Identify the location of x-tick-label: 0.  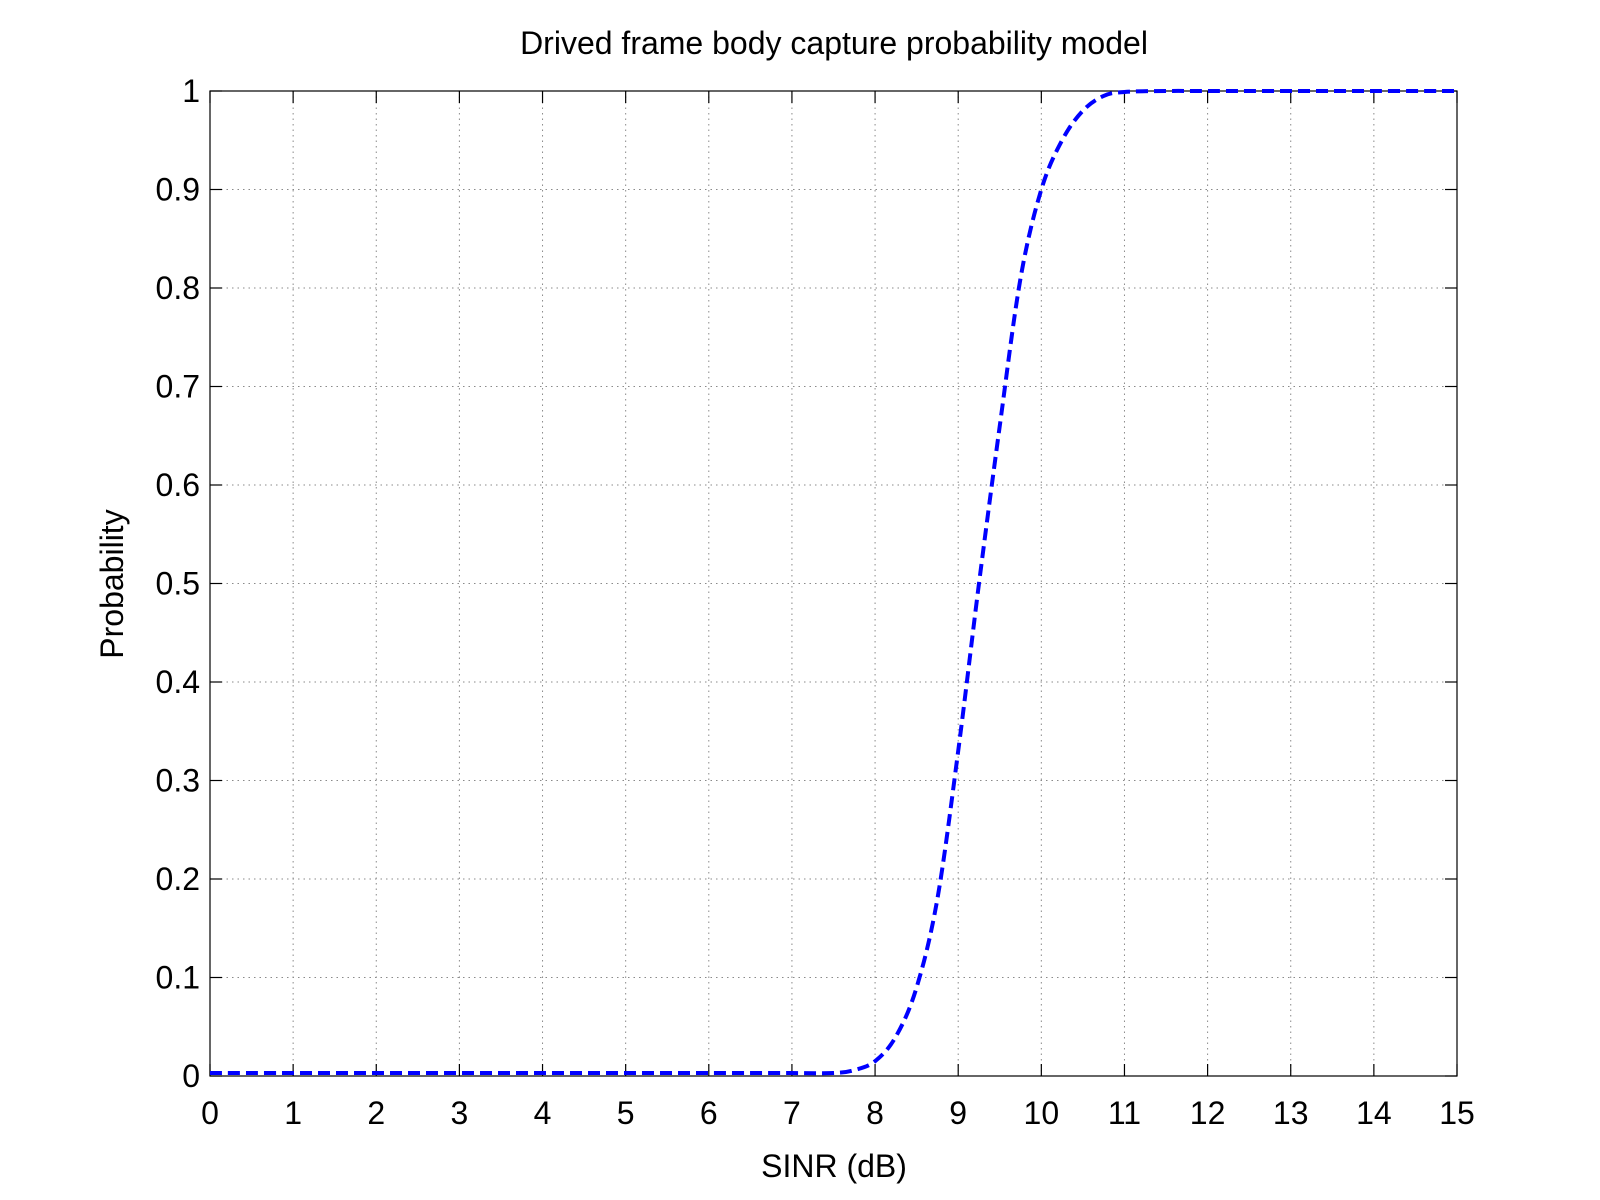
(210, 1113).